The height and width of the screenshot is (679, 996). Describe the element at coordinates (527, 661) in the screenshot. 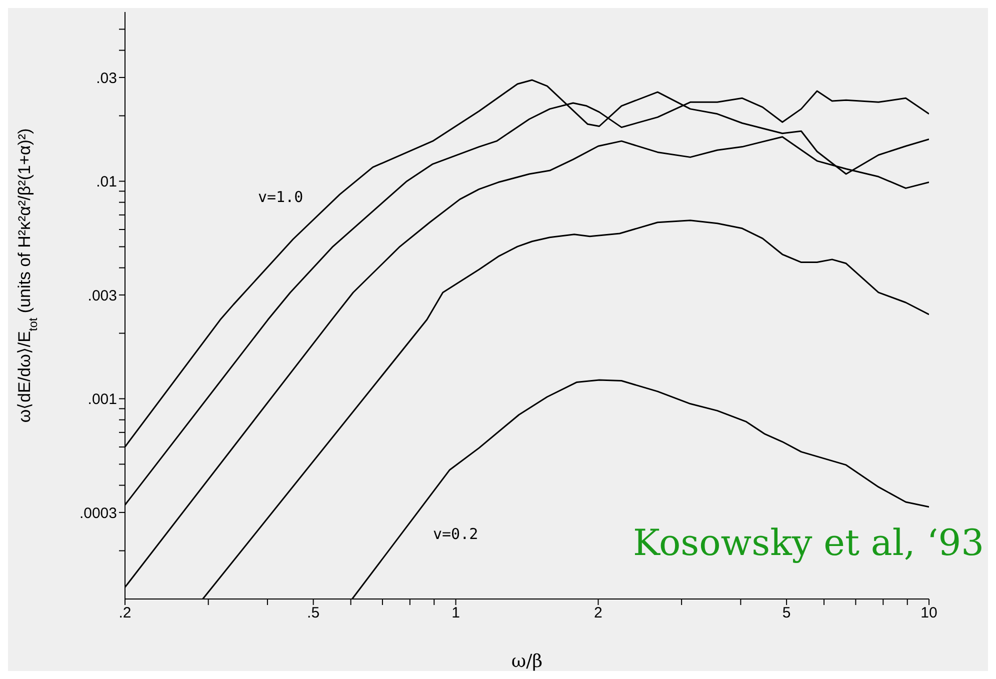

I see `x-axis-title: ω/β` at that location.